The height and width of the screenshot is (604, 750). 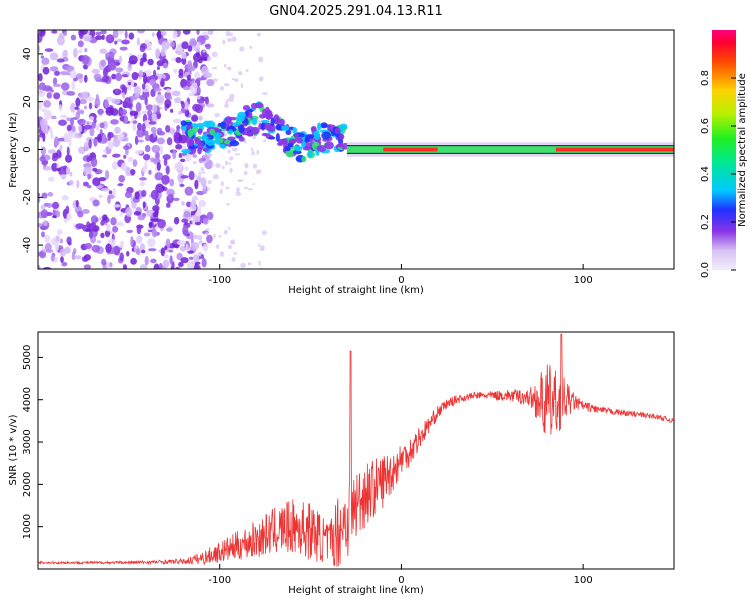 What do you see at coordinates (27, 245) in the screenshot?
I see `spectrogram-ytick-label: -40` at bounding box center [27, 245].